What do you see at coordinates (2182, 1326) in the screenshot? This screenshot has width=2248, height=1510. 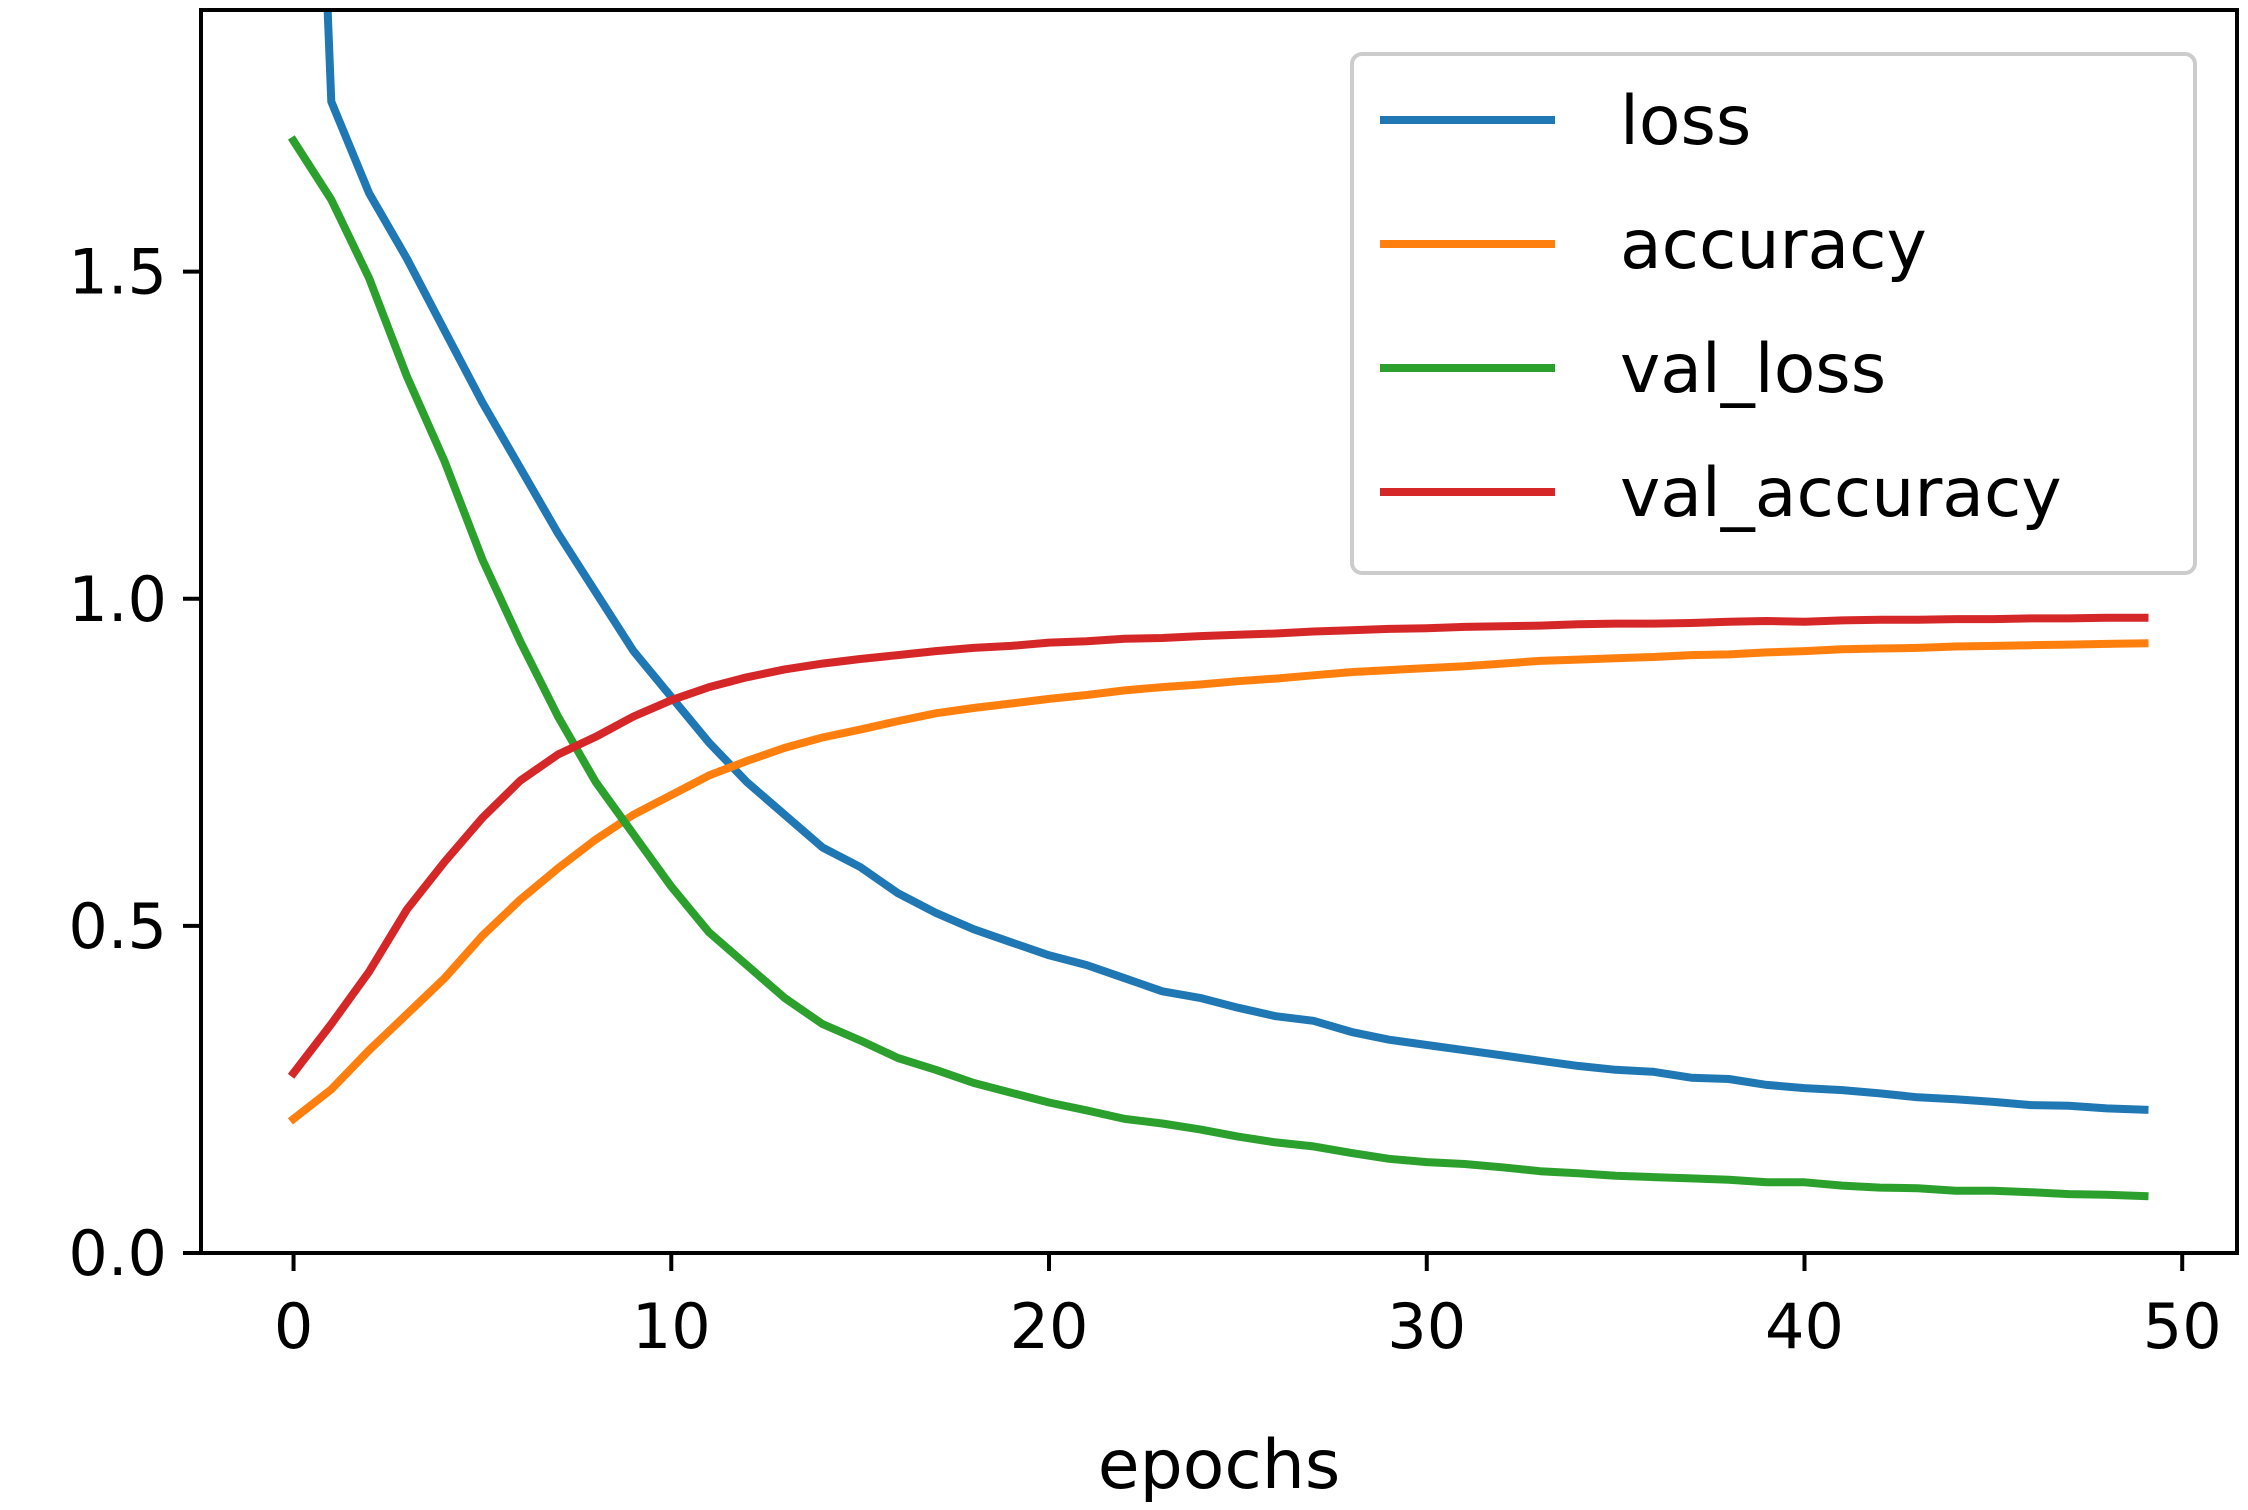 I see `x-tick-label: 50` at bounding box center [2182, 1326].